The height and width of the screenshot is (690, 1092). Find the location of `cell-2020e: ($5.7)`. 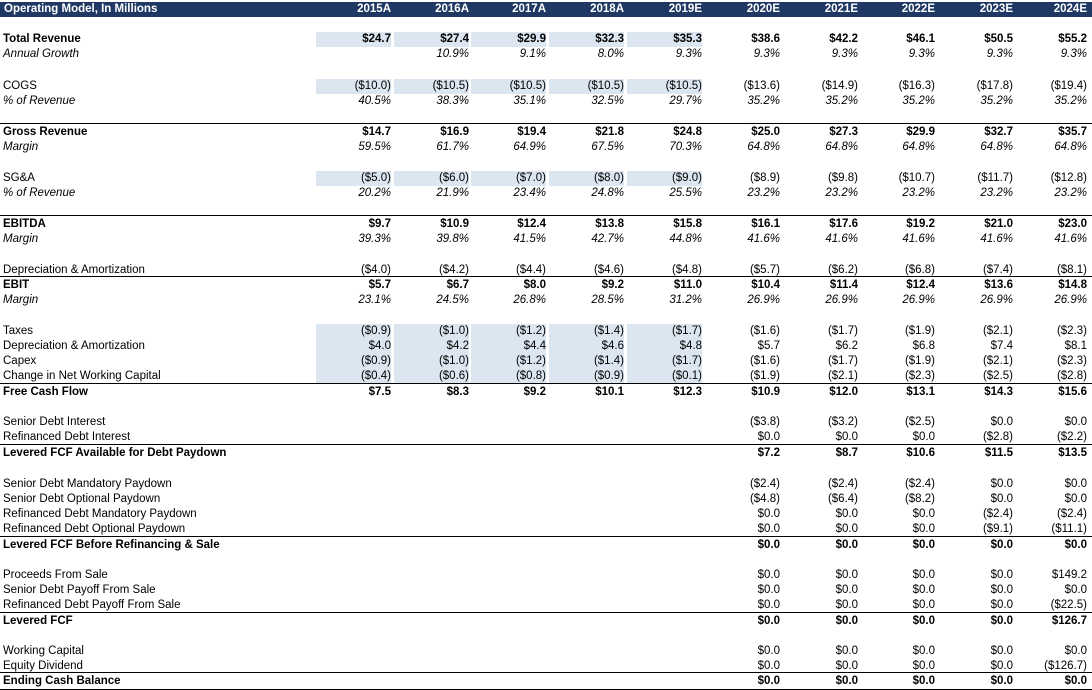

cell-2020e: ($5.7) is located at coordinates (764, 270).